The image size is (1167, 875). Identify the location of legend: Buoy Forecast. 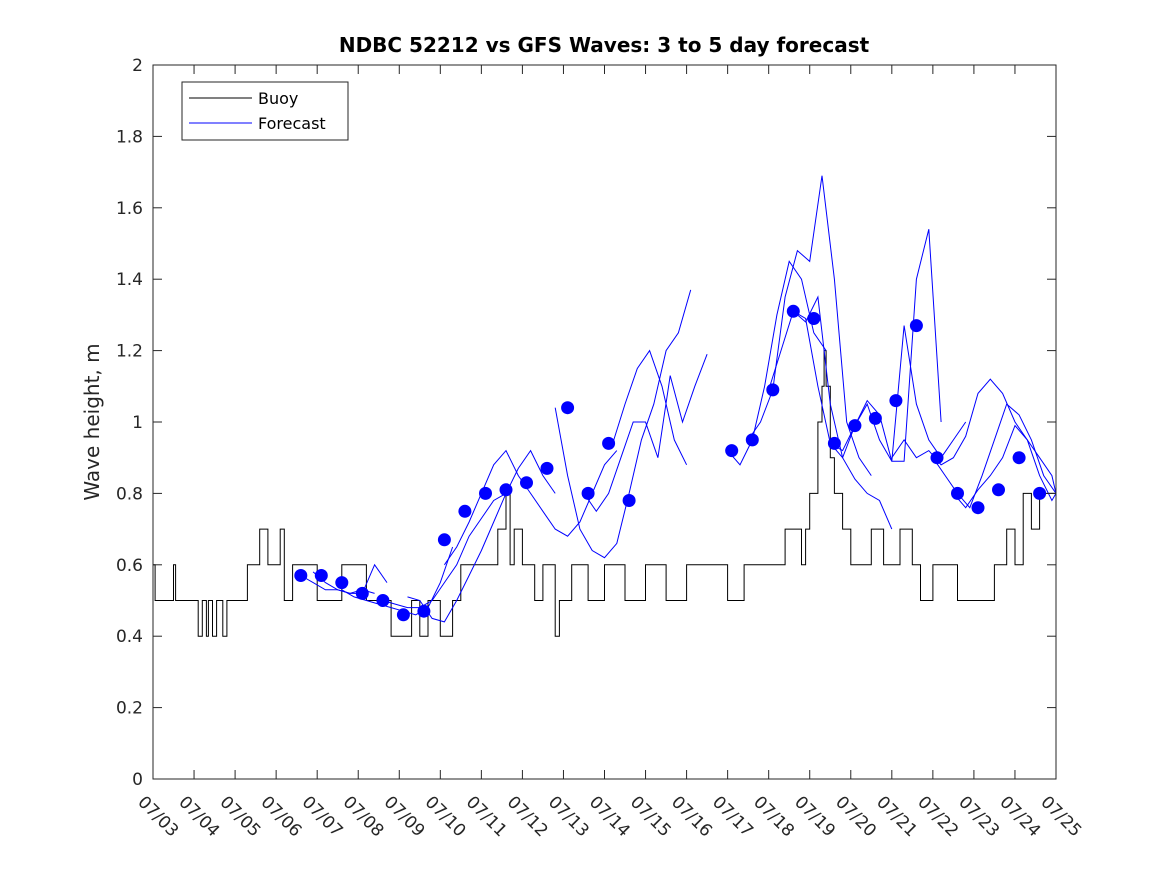
(265, 111).